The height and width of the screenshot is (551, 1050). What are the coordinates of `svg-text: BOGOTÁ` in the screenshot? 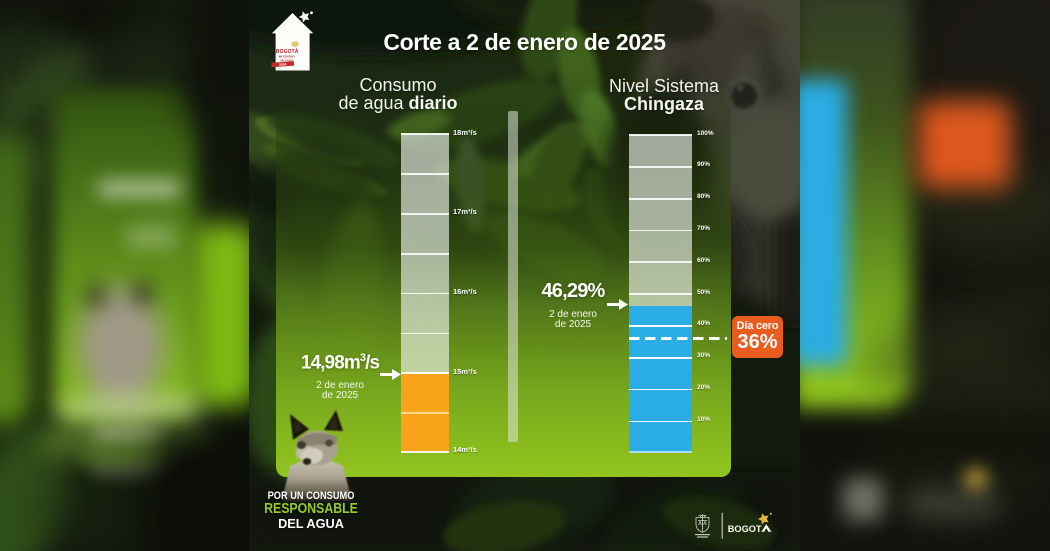 It's located at (287, 51).